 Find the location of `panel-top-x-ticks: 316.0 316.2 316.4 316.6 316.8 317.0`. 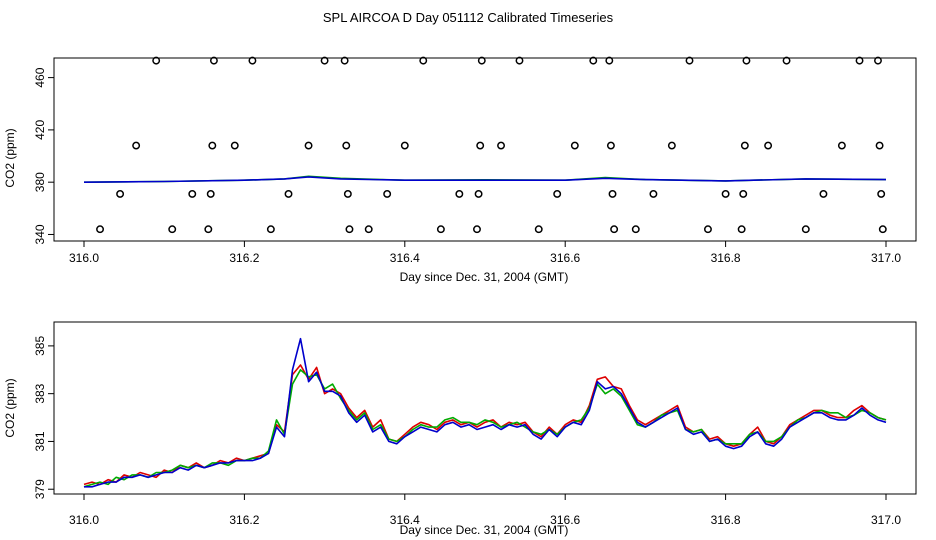

panel-top-x-ticks: 316.0 316.2 316.4 316.6 316.8 317.0 is located at coordinates (485, 252).